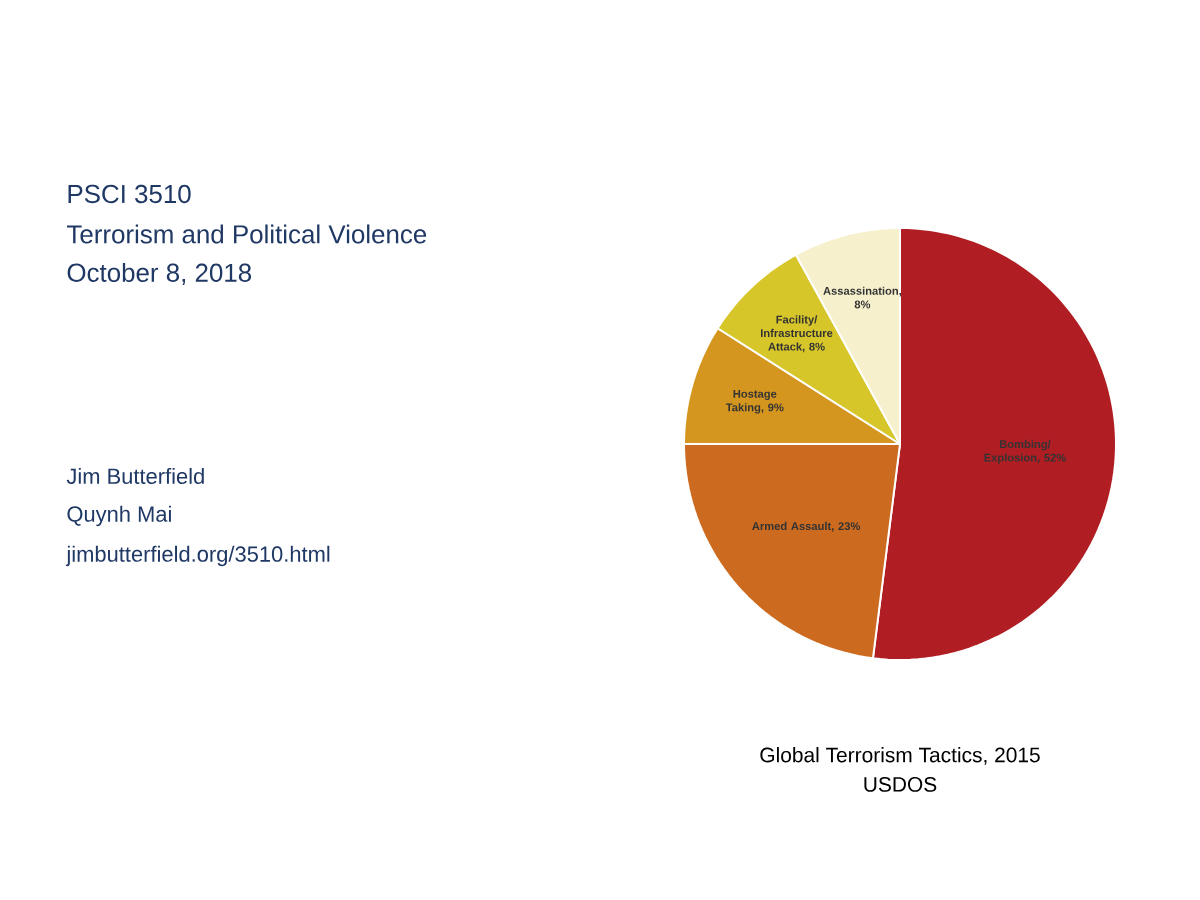 This screenshot has height=900, width=1200. Describe the element at coordinates (159, 274) in the screenshot. I see `text: October 8, 2018` at that location.